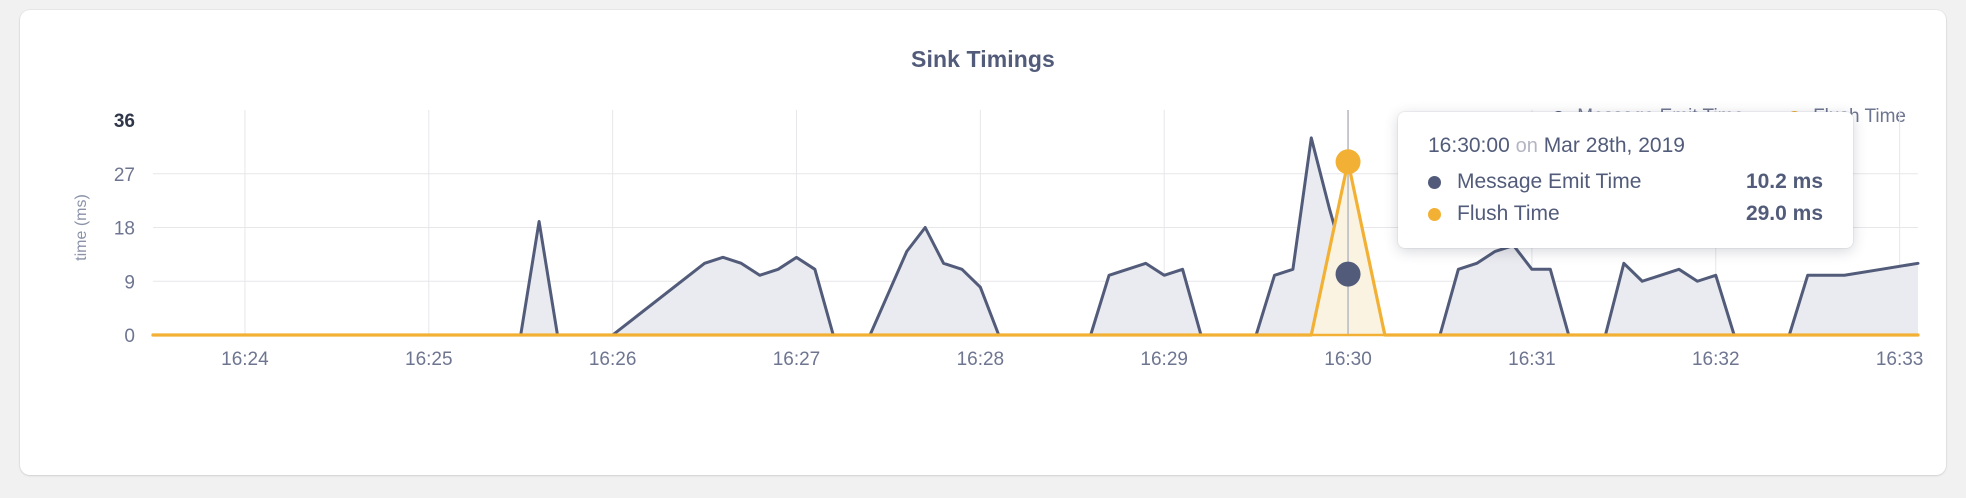 The height and width of the screenshot is (498, 1966). Describe the element at coordinates (1469, 145) in the screenshot. I see `tooltip-time: 16:30:00` at that location.